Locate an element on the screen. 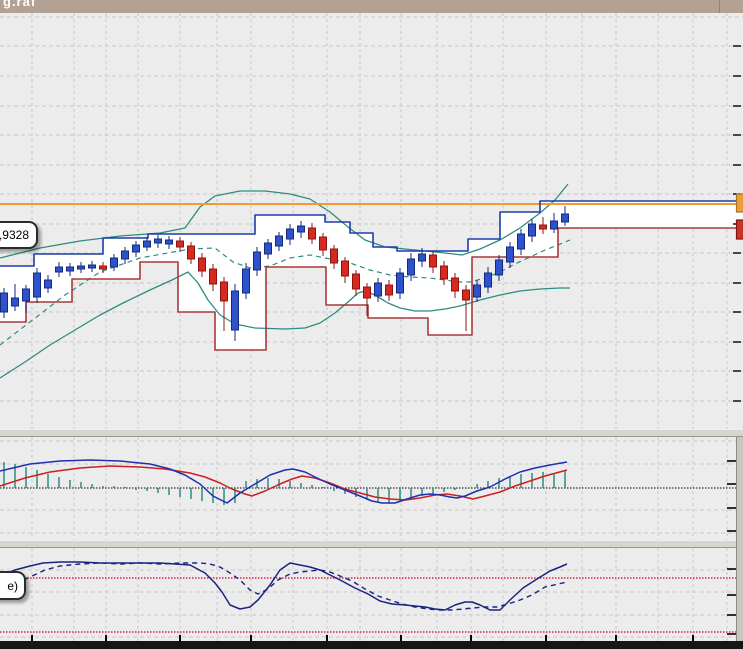 This screenshot has width=743, height=649. window-titlebar: g.raf is located at coordinates (371, 6).